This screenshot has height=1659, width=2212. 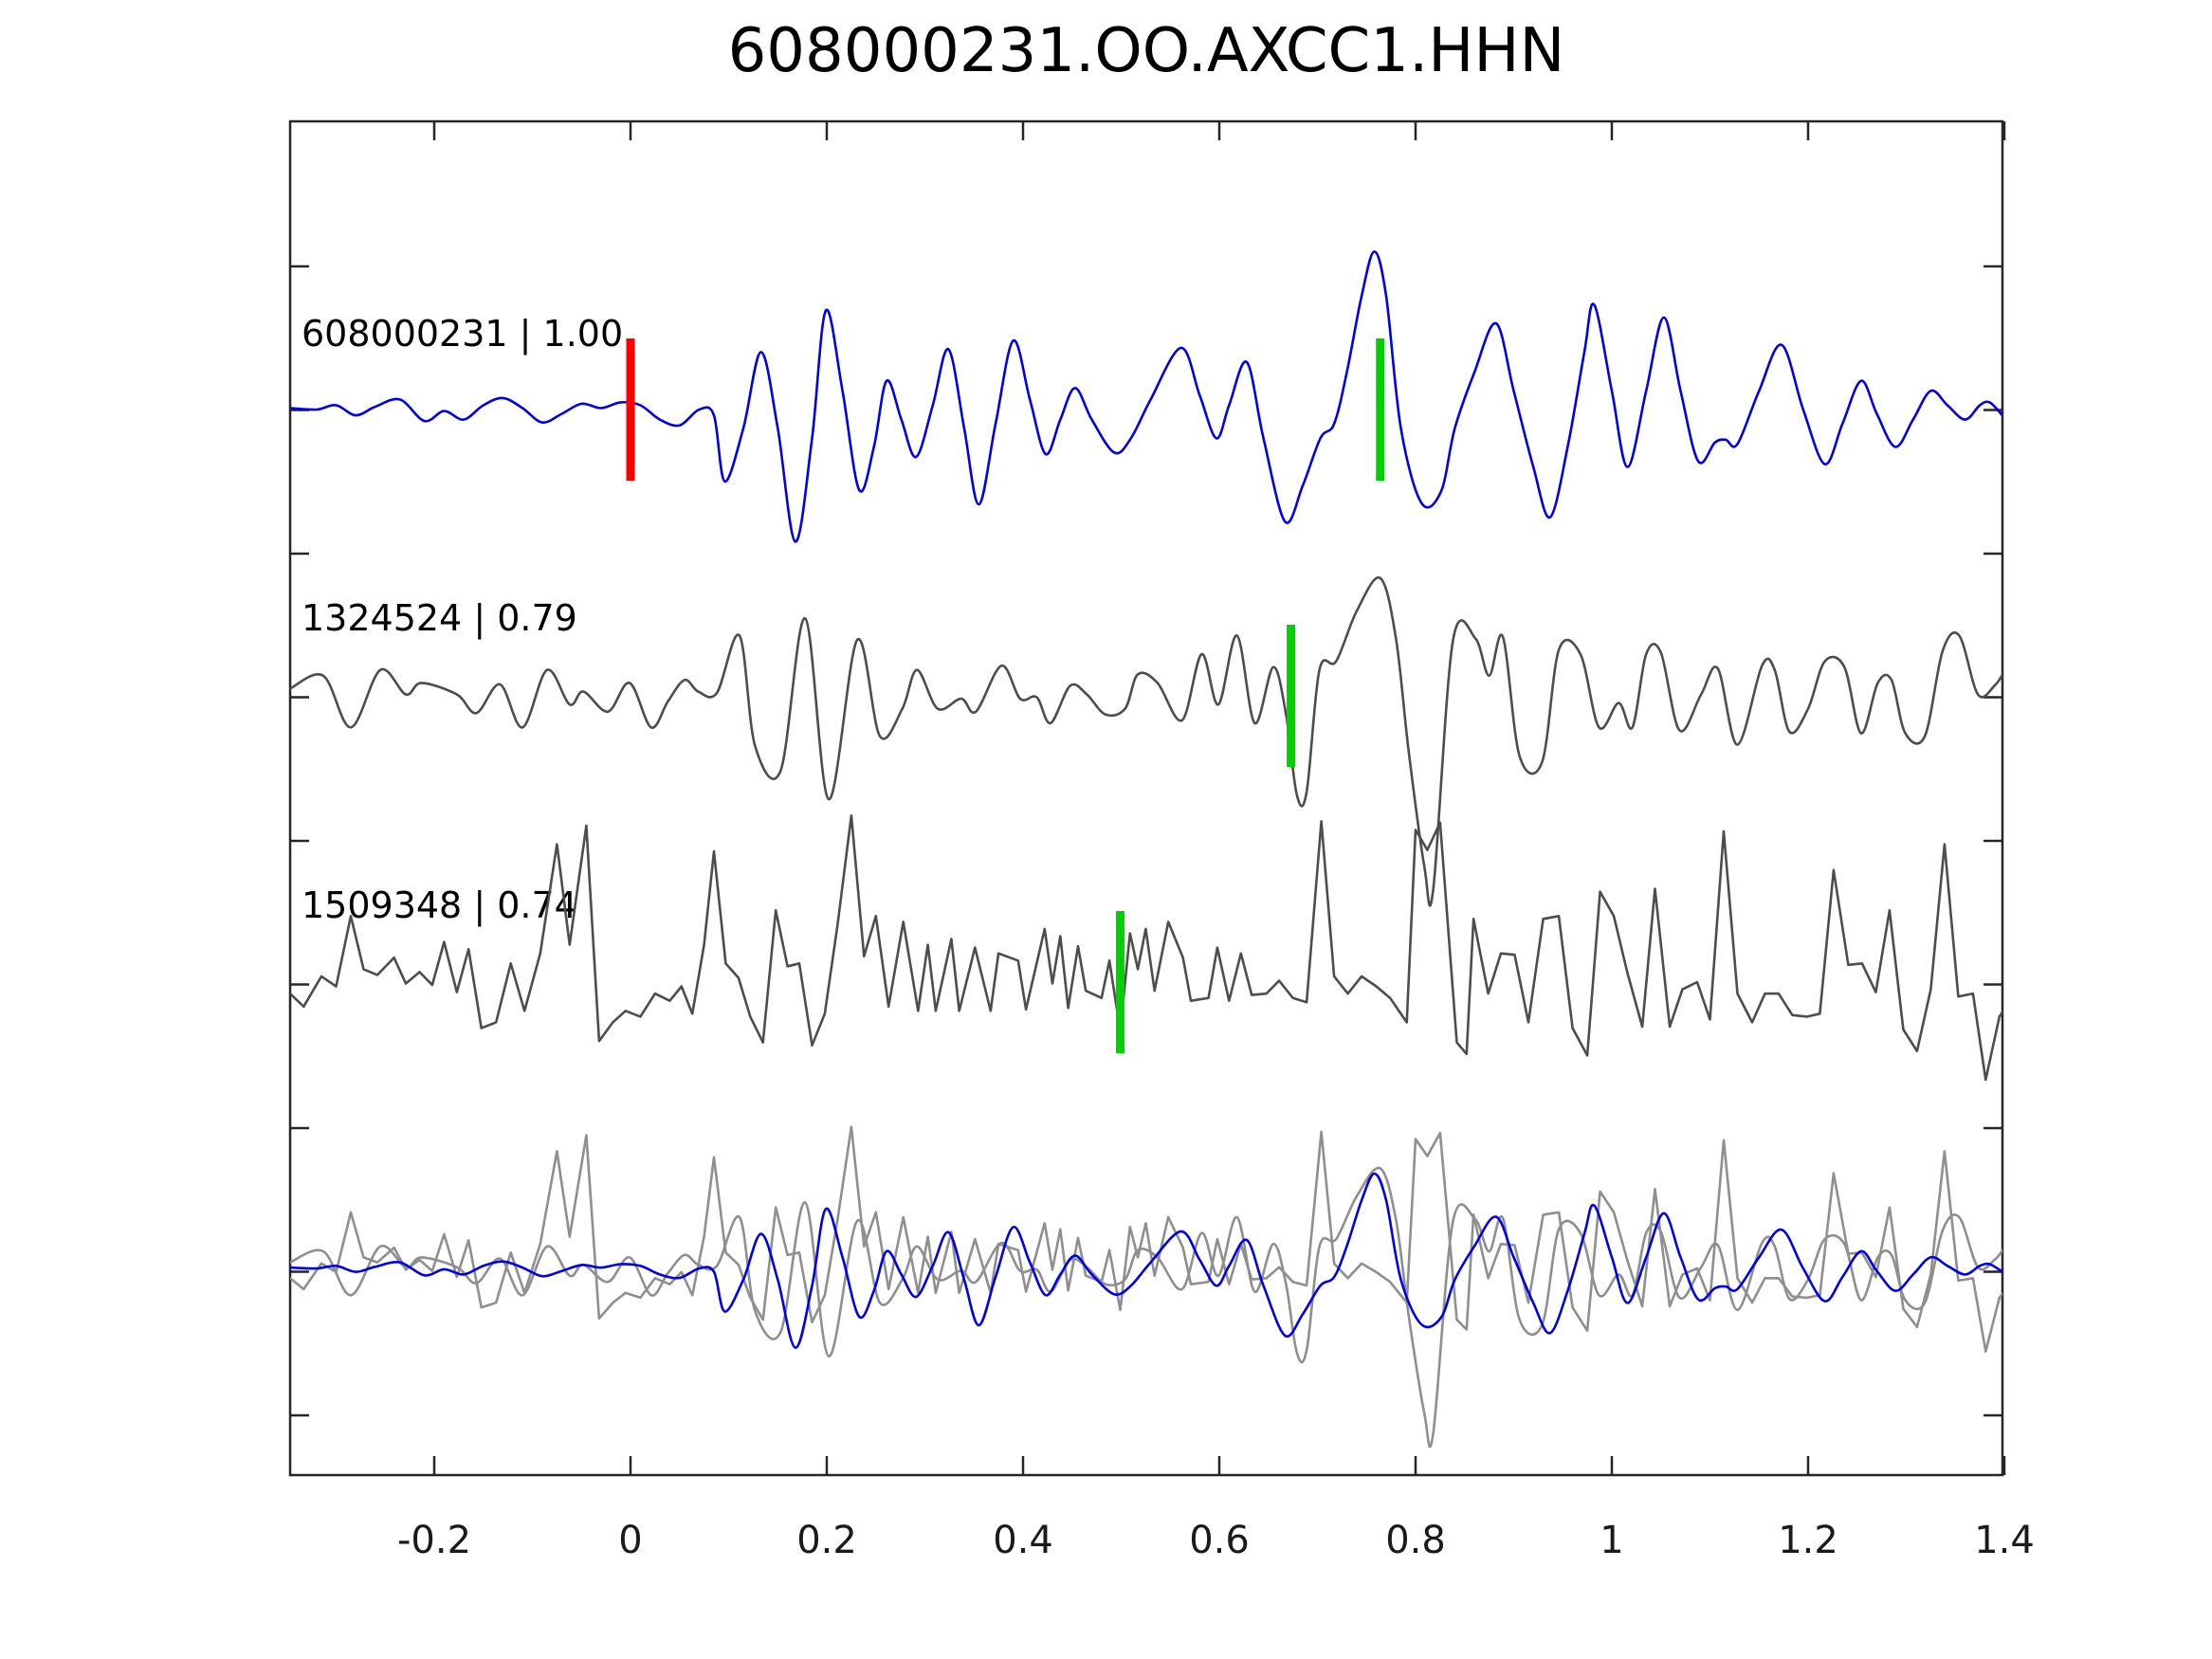 I want to click on x-tick-label: 0.2, so click(x=826, y=1540).